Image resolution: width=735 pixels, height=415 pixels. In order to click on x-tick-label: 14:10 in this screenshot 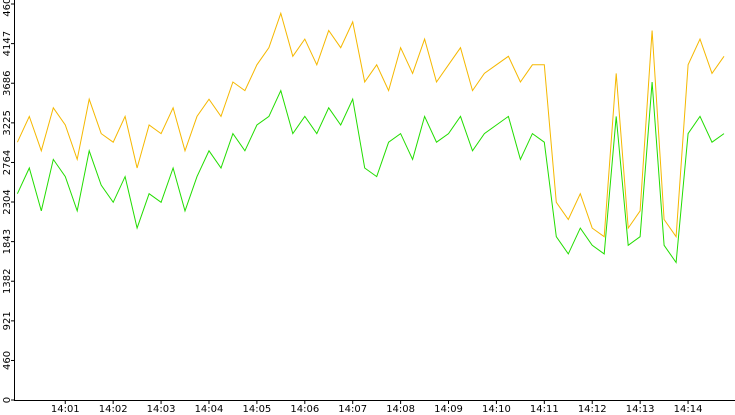, I will do `click(496, 409)`.